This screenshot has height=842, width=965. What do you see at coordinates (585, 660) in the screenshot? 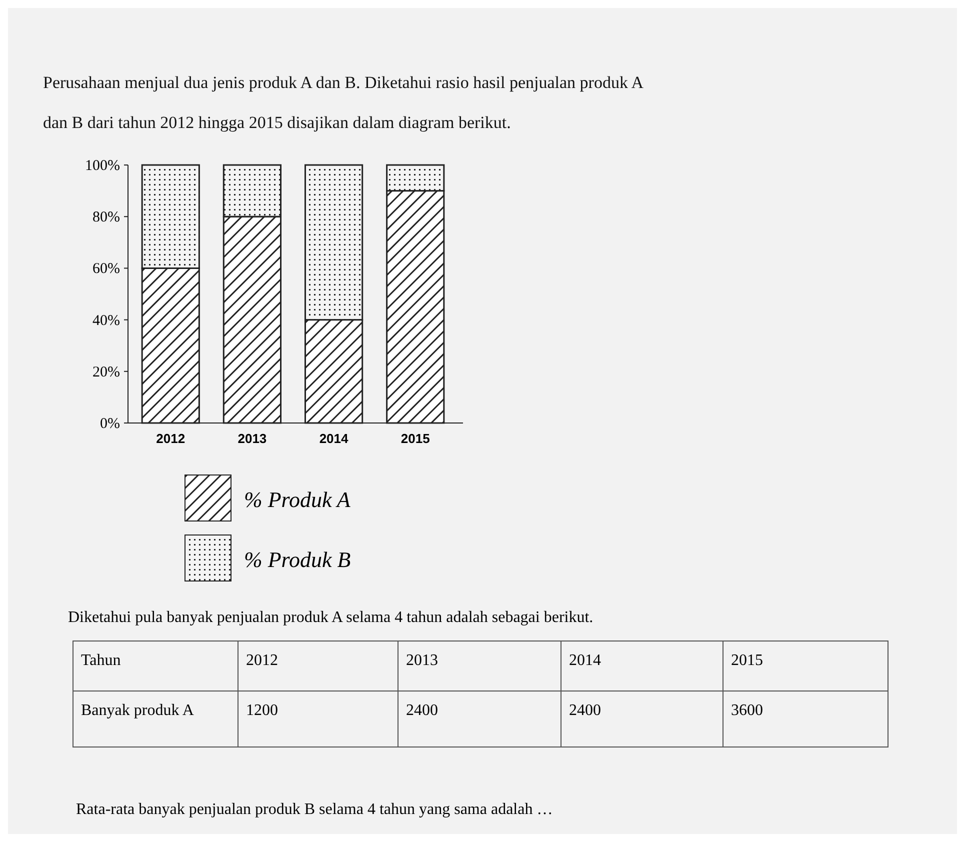
I see `text: 2014` at bounding box center [585, 660].